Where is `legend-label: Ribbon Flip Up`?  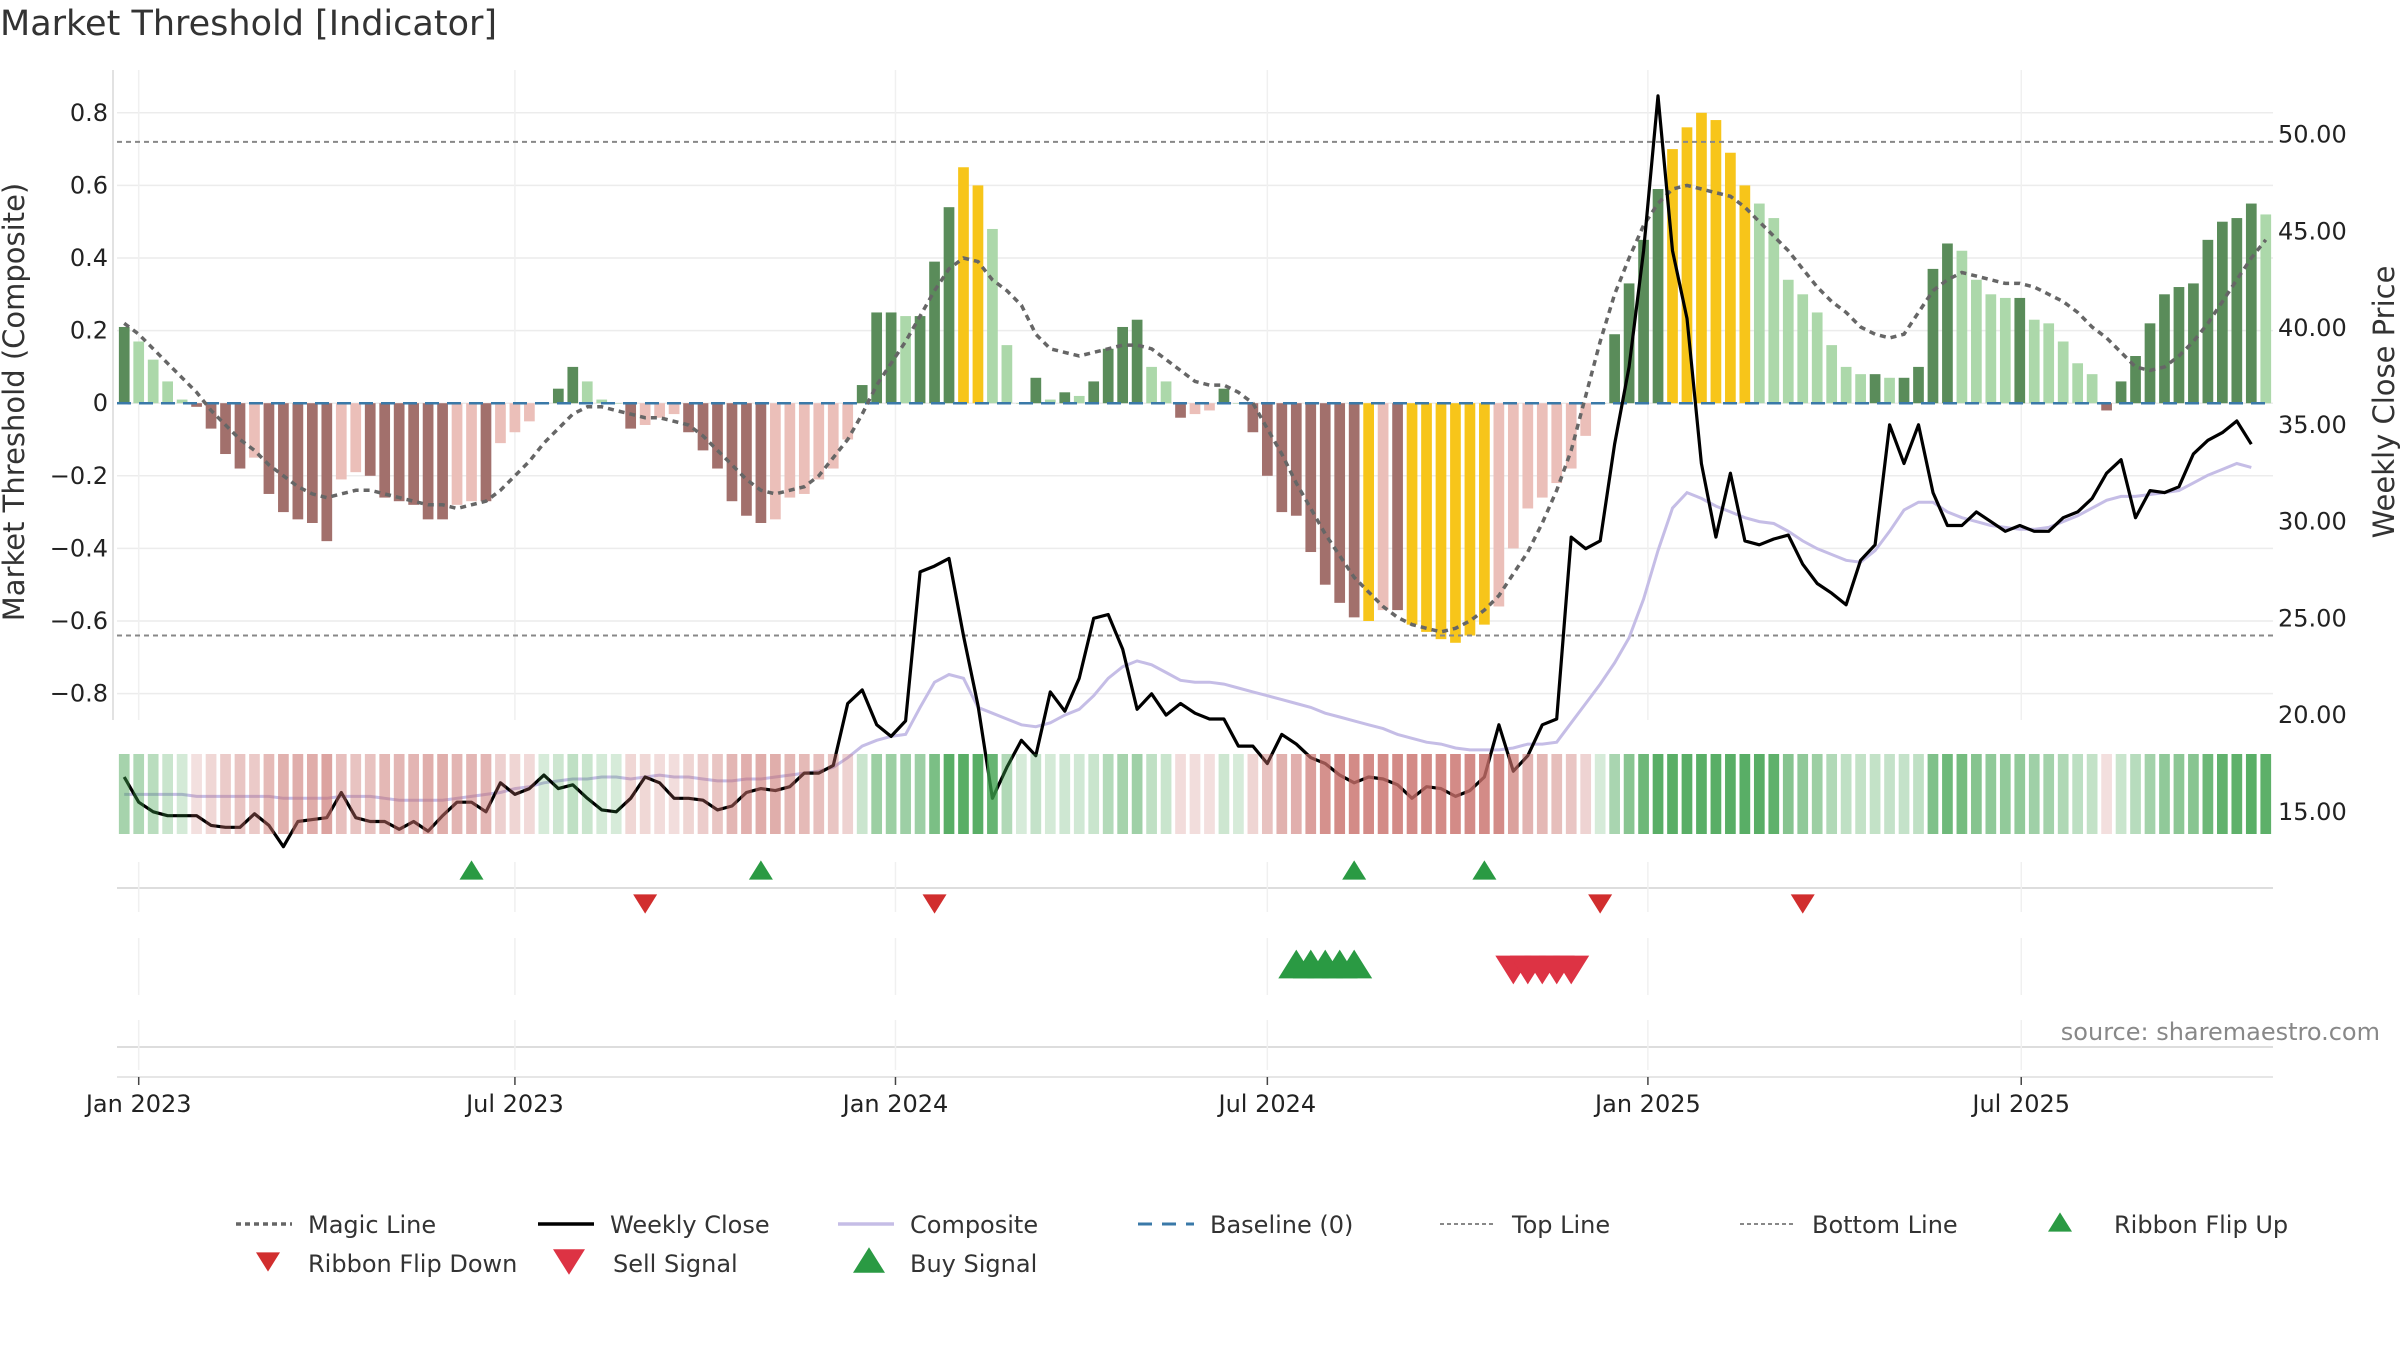 legend-label: Ribbon Flip Up is located at coordinates (2201, 1225).